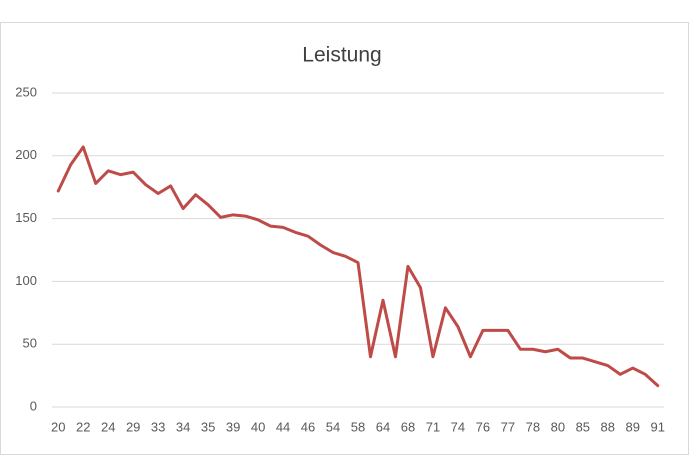  What do you see at coordinates (533, 426) in the screenshot?
I see `x-tick-label: 78` at bounding box center [533, 426].